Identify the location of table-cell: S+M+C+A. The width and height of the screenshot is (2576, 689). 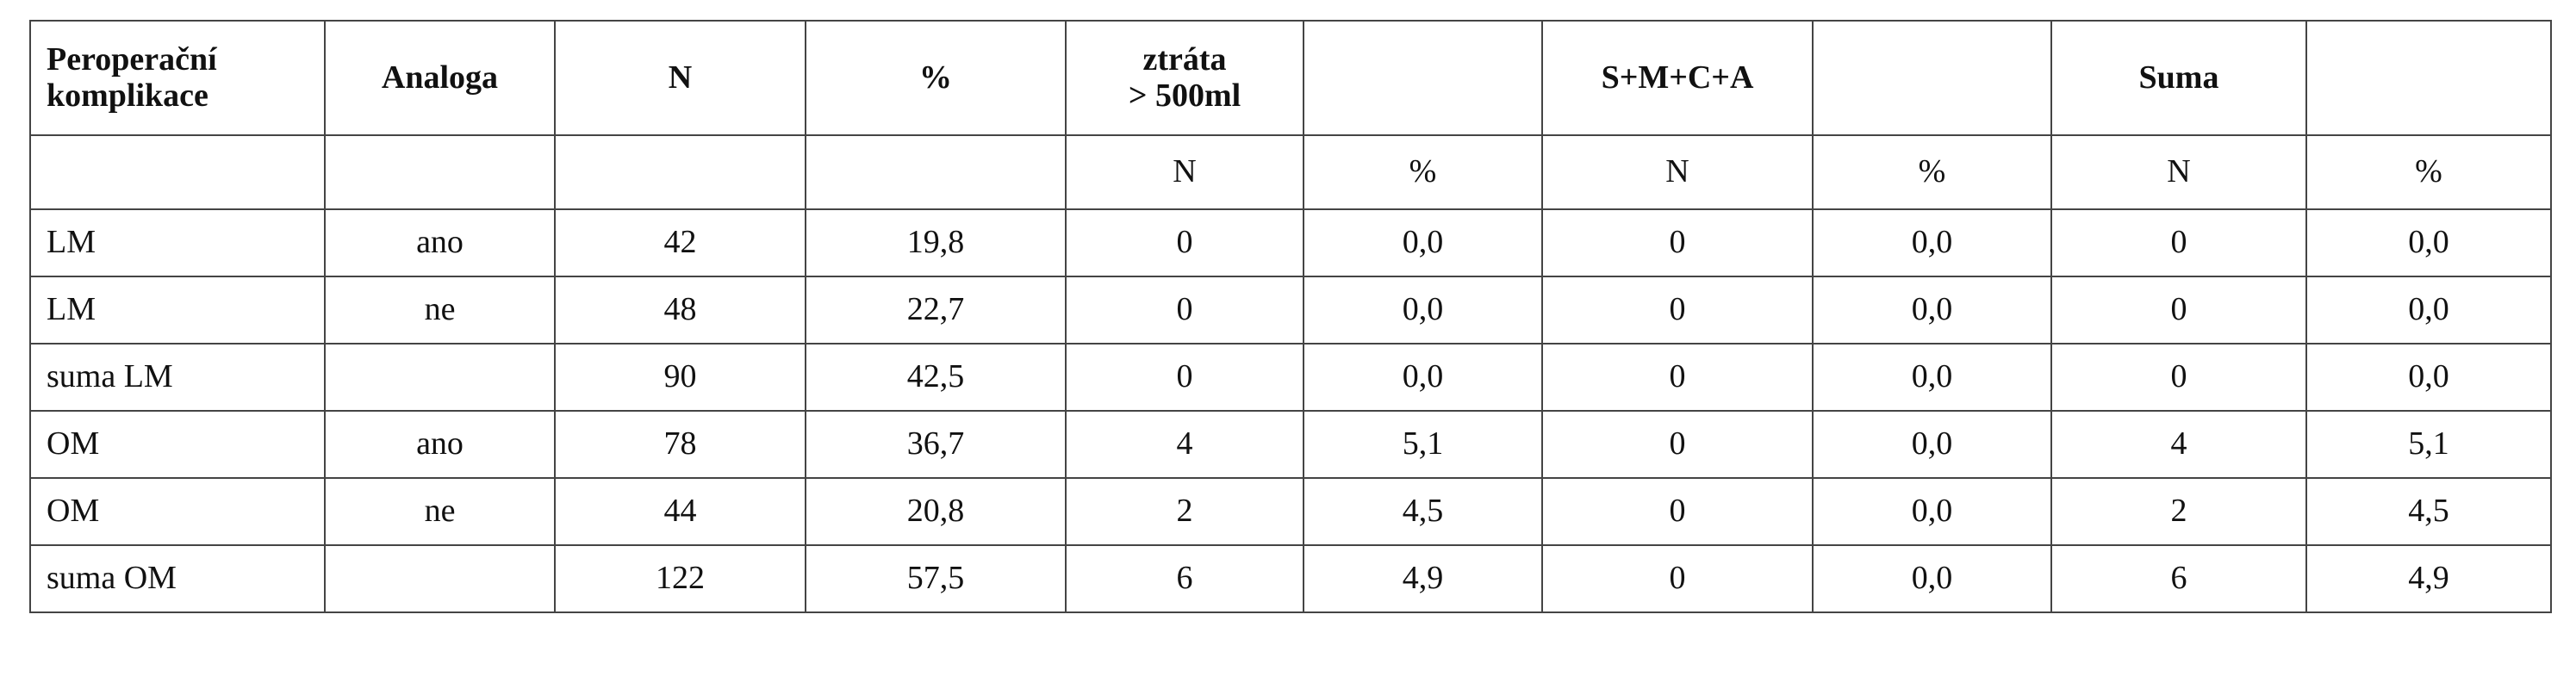
(1678, 78).